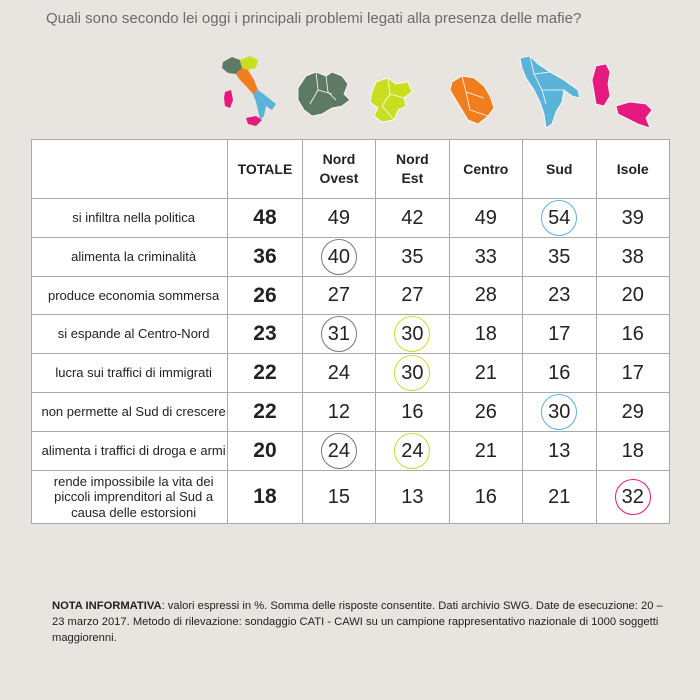 The image size is (700, 700). I want to click on value-cell: 33, so click(486, 257).